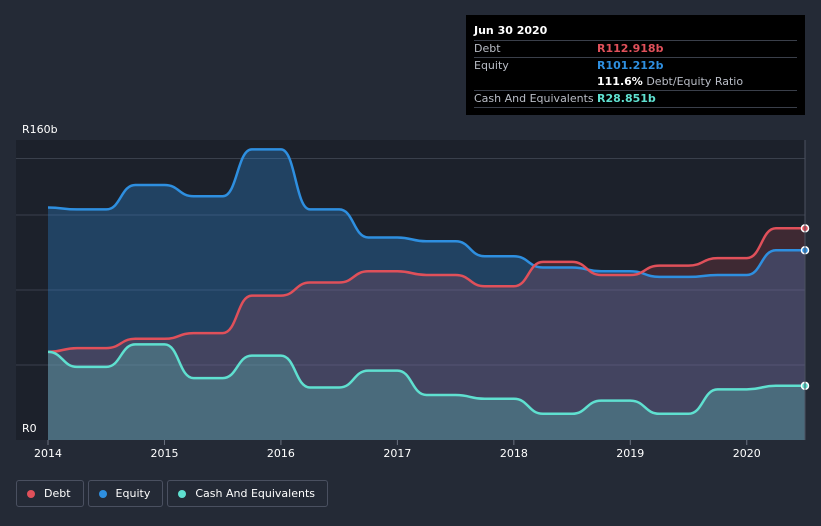 The width and height of the screenshot is (821, 526). Describe the element at coordinates (182, 493) in the screenshot. I see `legend-dot-cash` at that location.